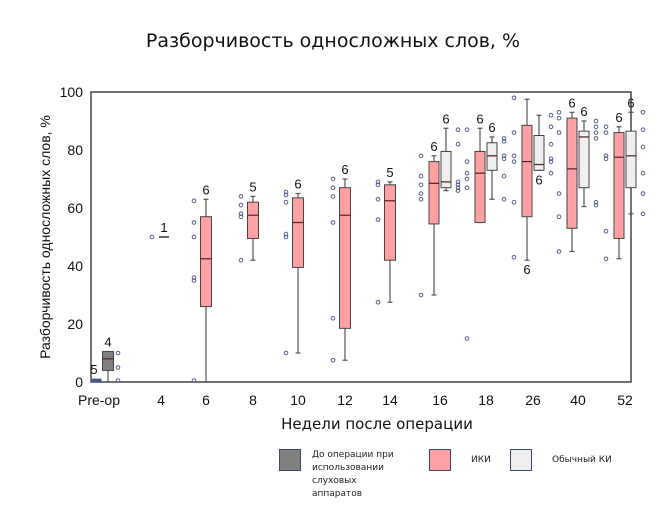  I want to click on x-tick-label: 8, so click(253, 400).